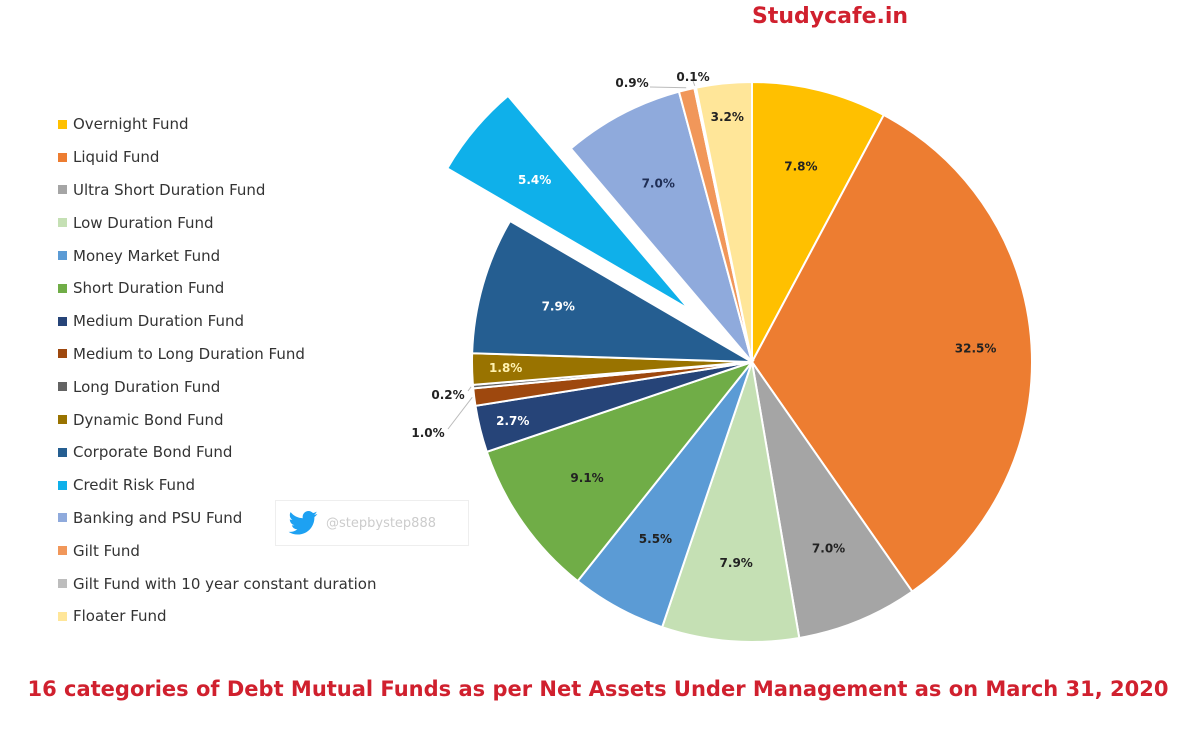 The height and width of the screenshot is (730, 1196). I want to click on legend-label: Liquid Fund, so click(116, 157).